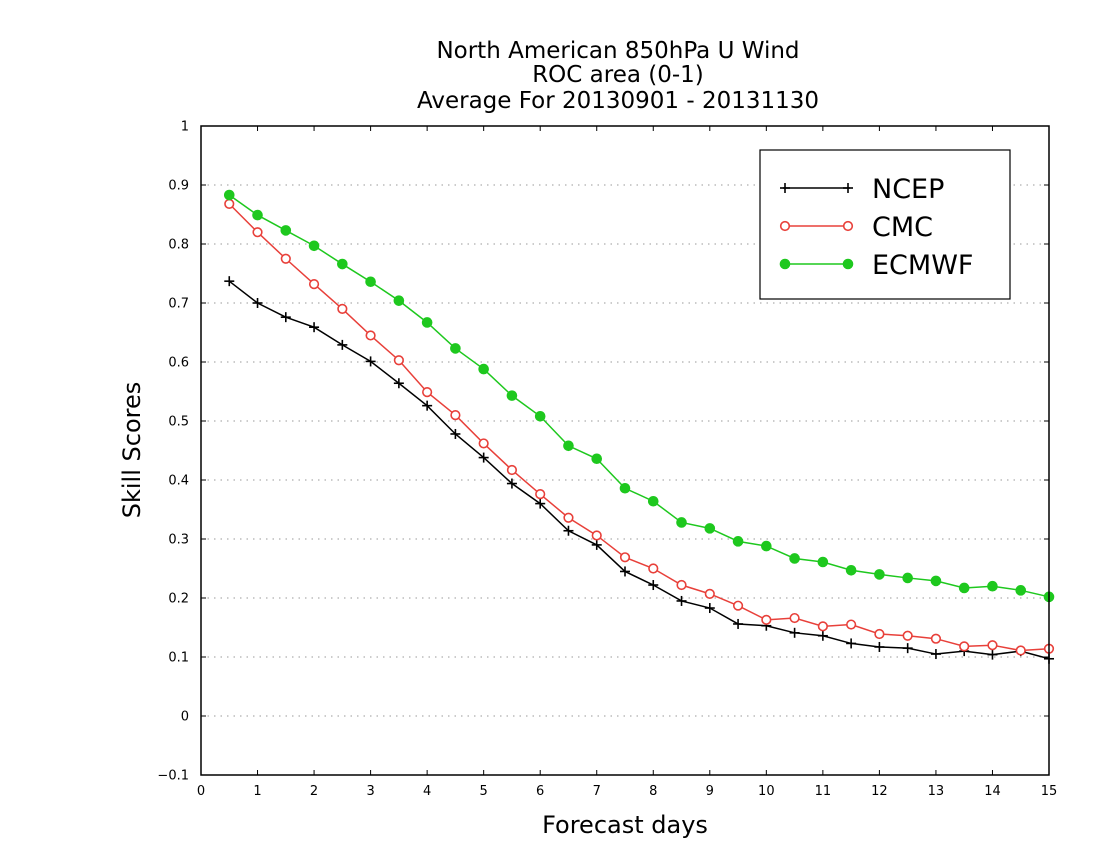  I want to click on y-tick-label: 0.9, so click(178, 186).